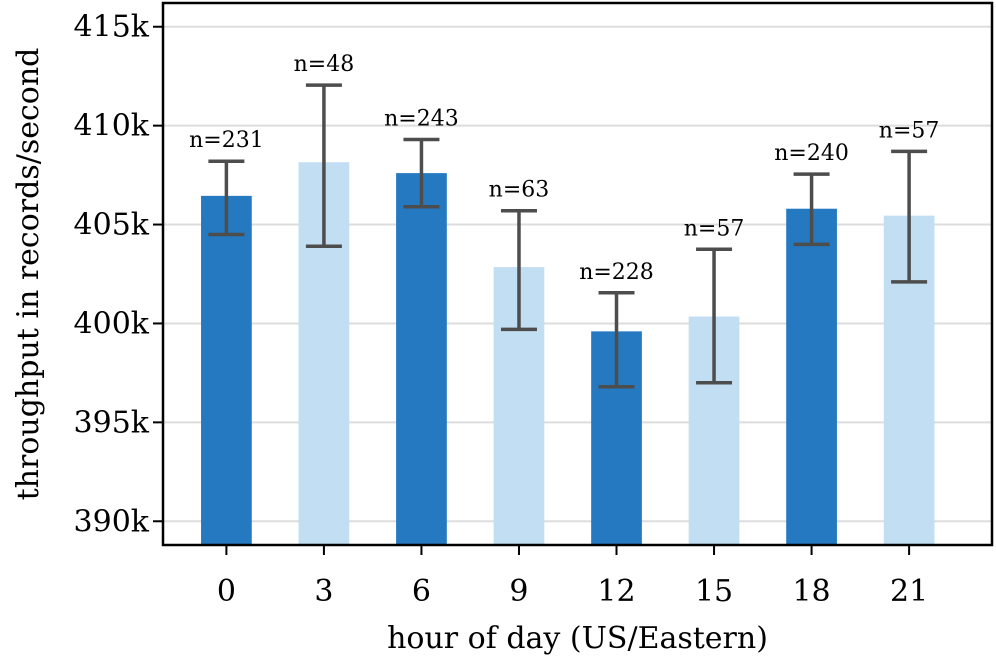  Describe the element at coordinates (811, 591) in the screenshot. I see `x-tick-label: 18` at that location.